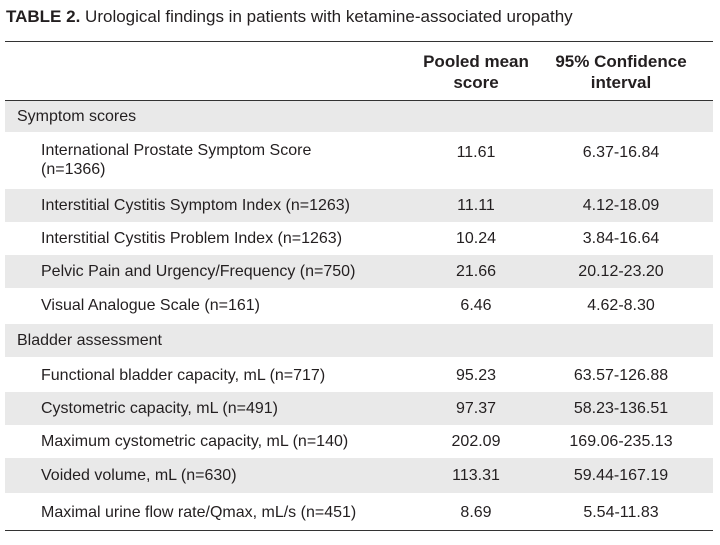 This screenshot has width=720, height=545. Describe the element at coordinates (89, 340) in the screenshot. I see `section-label: Bladder assessment` at that location.